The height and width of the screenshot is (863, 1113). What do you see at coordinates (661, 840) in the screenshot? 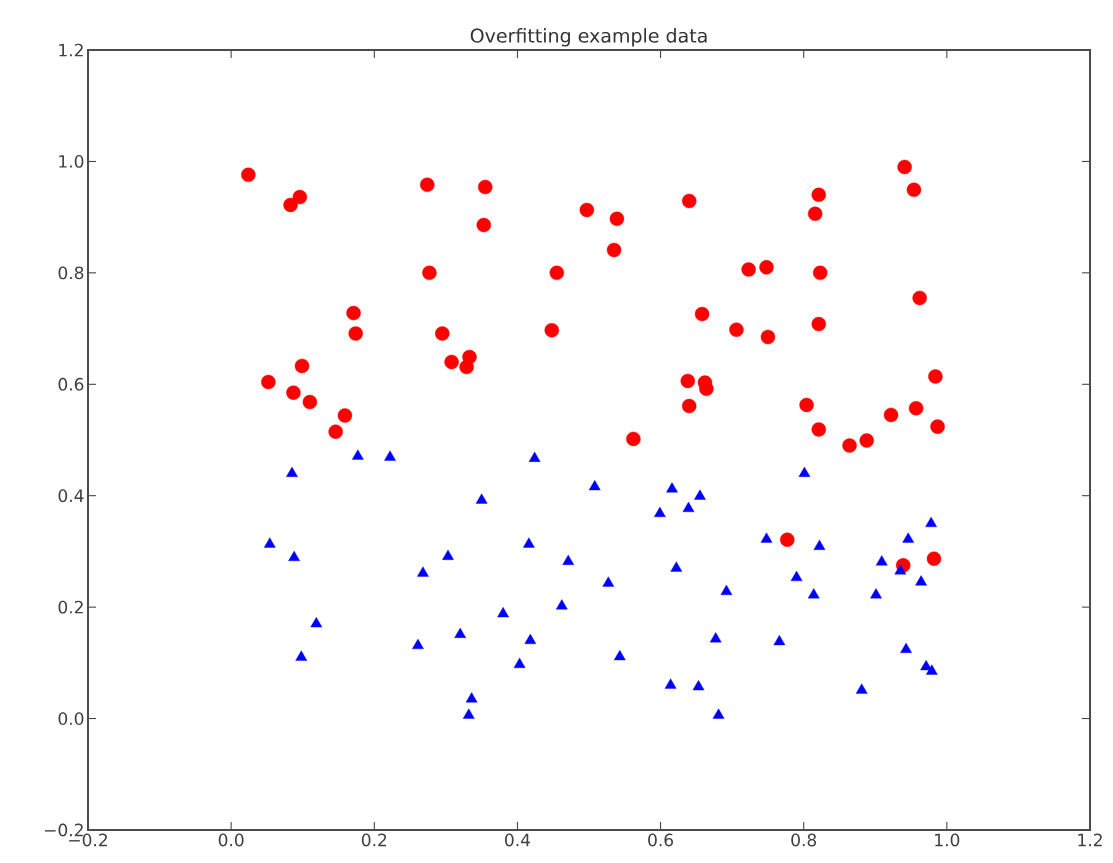
I see `x-tick-label: 0.6` at bounding box center [661, 840].